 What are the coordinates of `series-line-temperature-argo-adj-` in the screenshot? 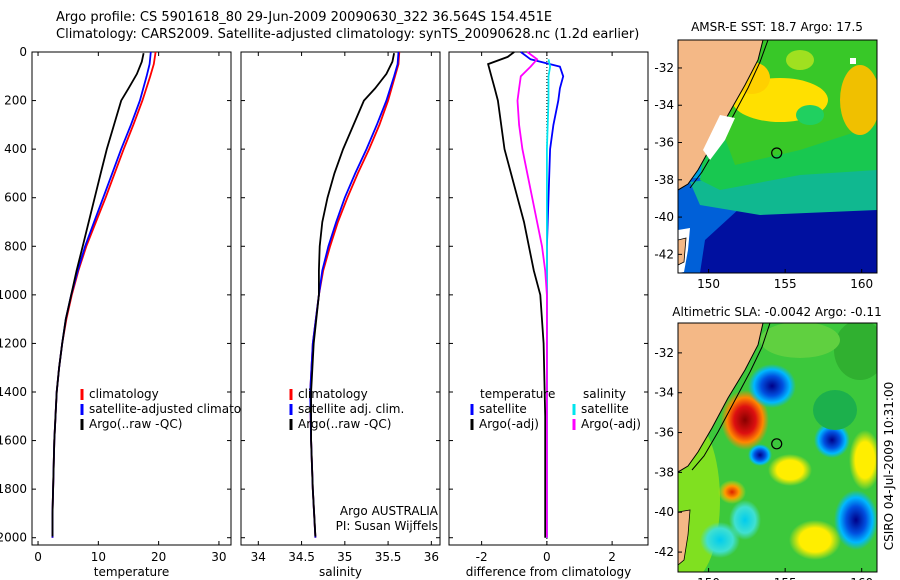 It's located at (517, 294).